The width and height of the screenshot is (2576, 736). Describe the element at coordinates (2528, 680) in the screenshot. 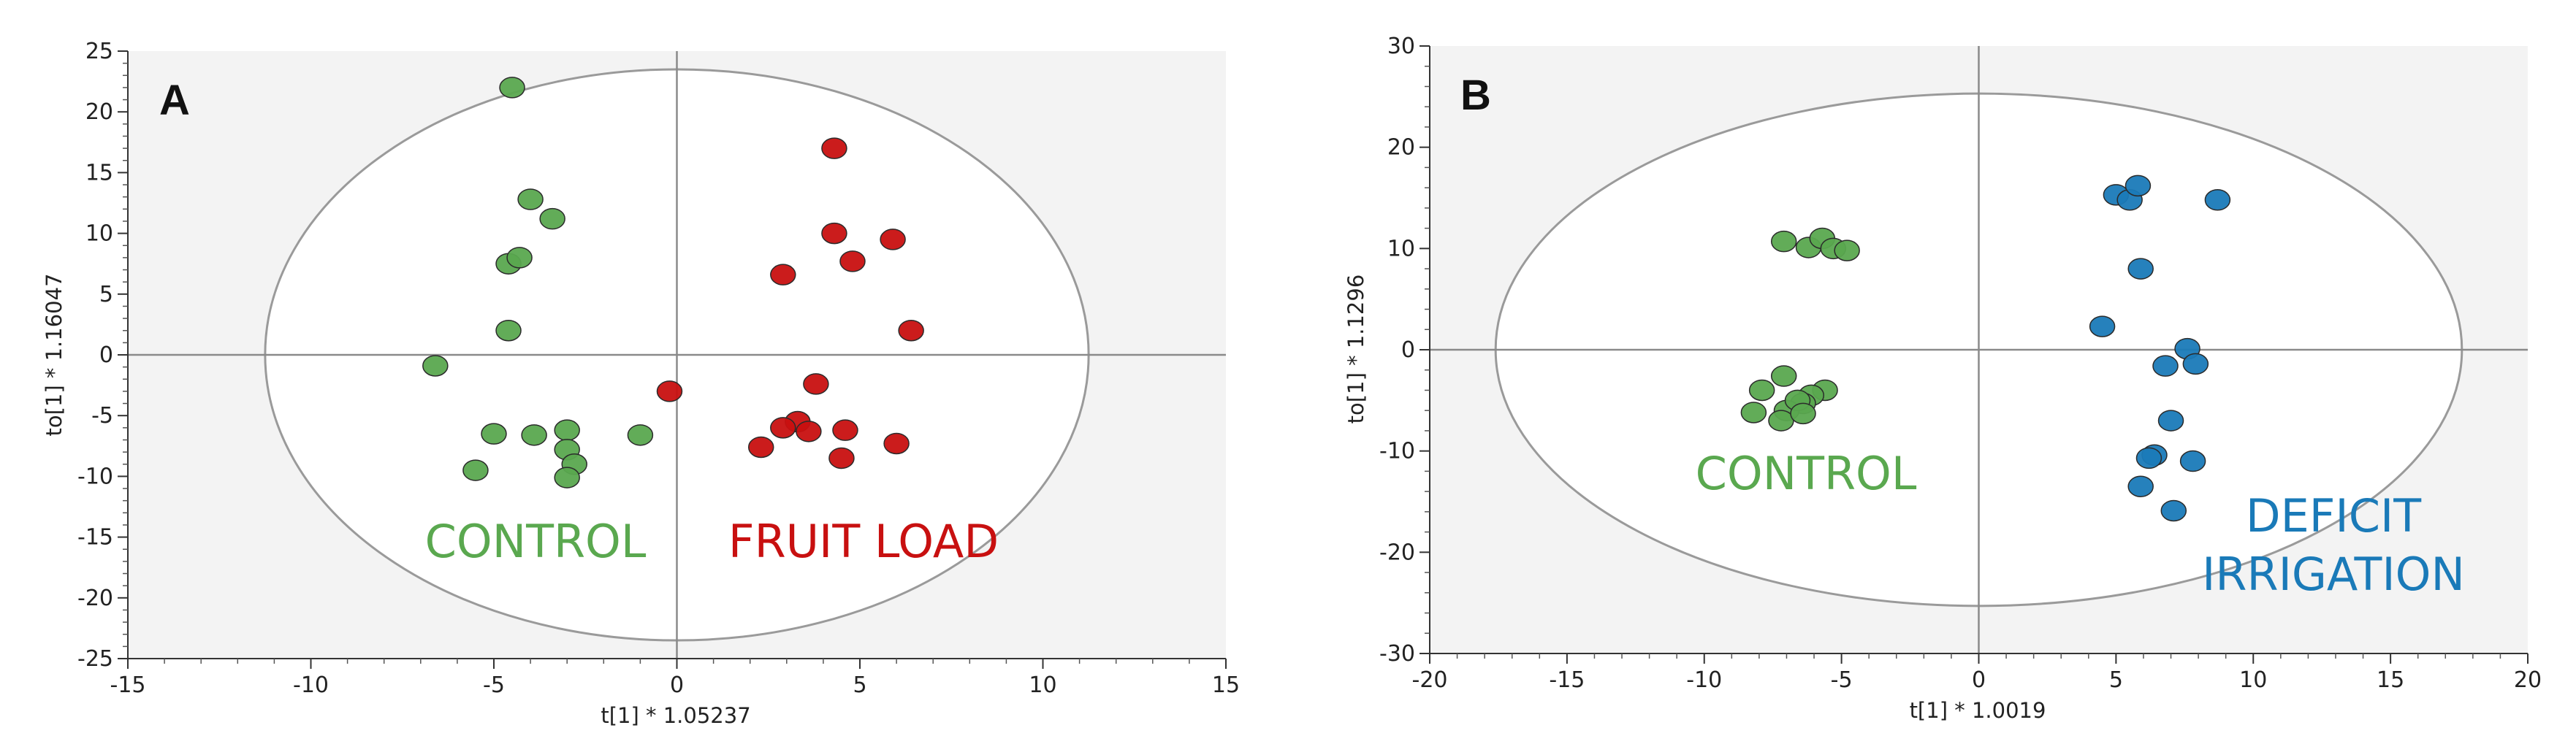

I see `x-tick-label: 20` at that location.